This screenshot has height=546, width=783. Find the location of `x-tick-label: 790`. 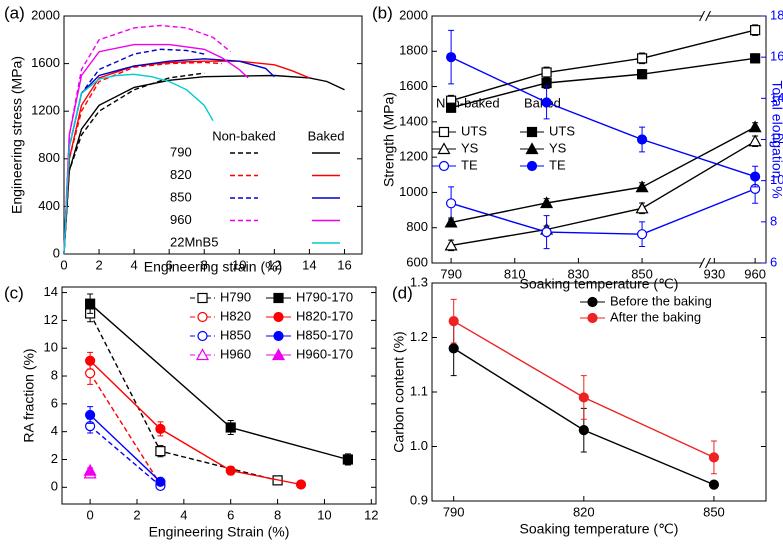

x-tick-label: 790 is located at coordinates (451, 273).